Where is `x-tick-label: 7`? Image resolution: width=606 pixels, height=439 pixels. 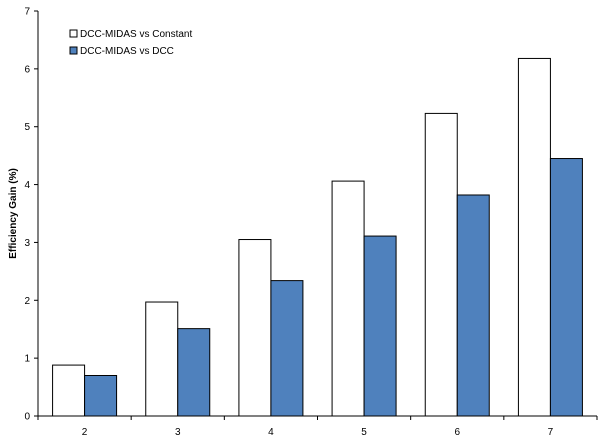
x-tick-label: 7 is located at coordinates (551, 432).